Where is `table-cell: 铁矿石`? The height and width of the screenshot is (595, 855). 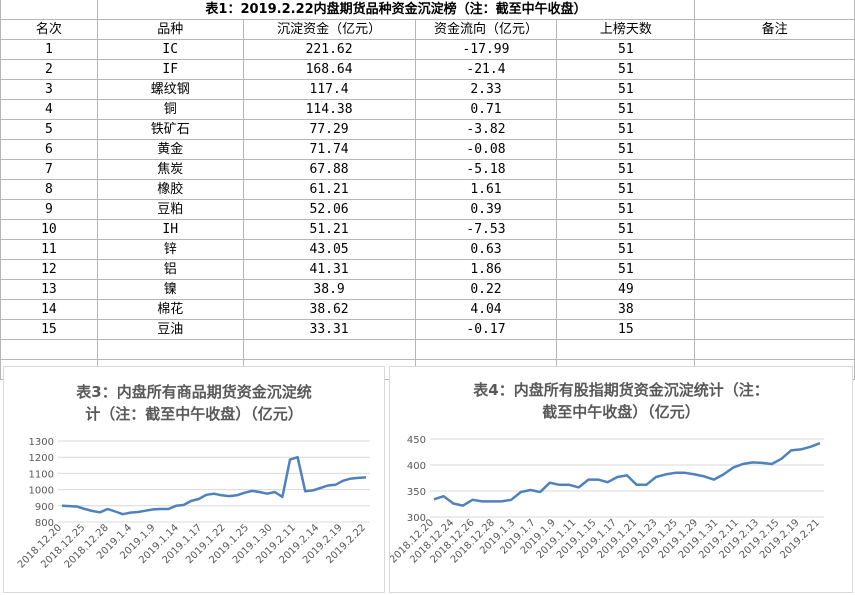
table-cell: 铁矿石 is located at coordinates (170, 129).